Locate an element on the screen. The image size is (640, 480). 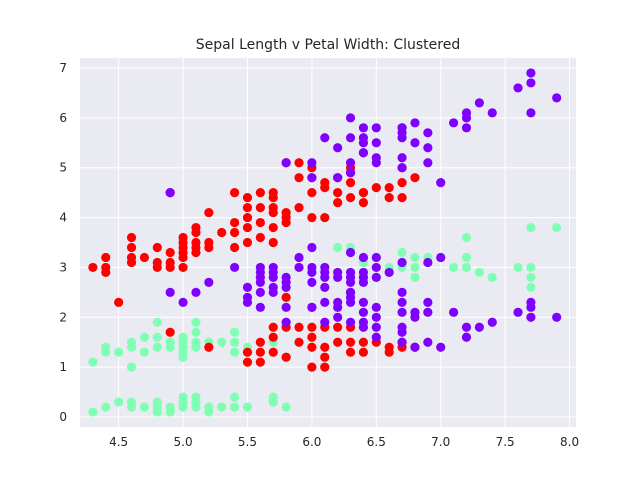
y-tick-label: 6 is located at coordinates (63, 118).